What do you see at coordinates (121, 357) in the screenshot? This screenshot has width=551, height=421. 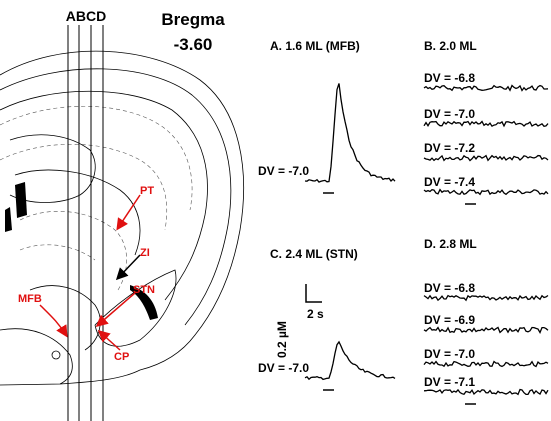 I see `region-label: CP` at bounding box center [121, 357].